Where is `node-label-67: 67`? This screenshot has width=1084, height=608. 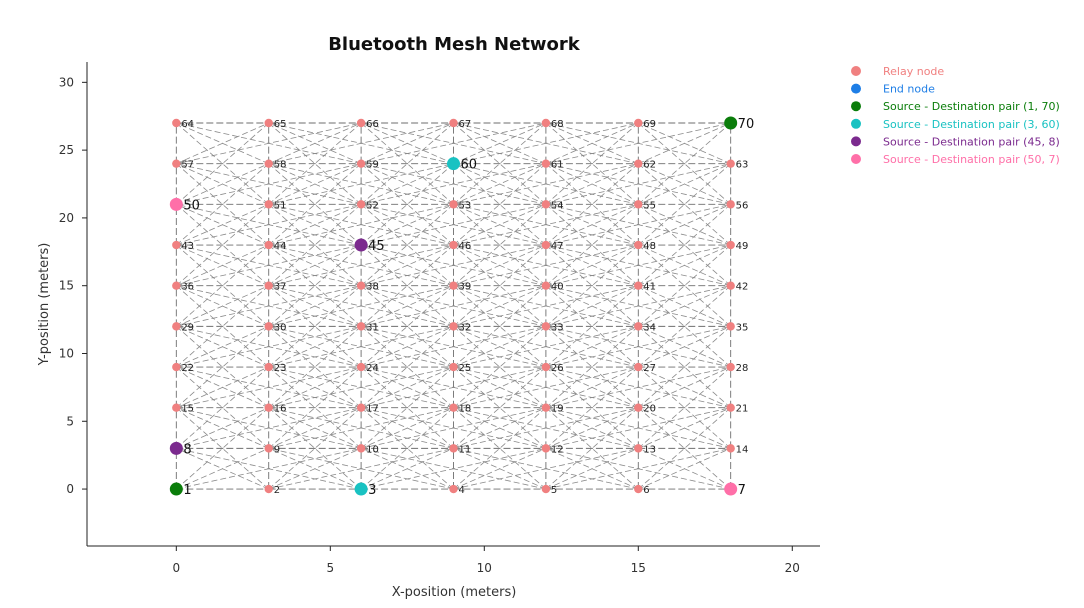 node-label-67: 67 is located at coordinates (465, 124).